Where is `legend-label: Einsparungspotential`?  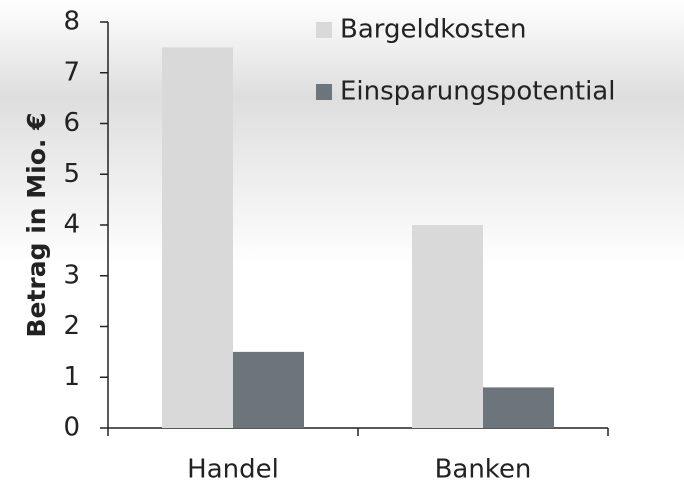
legend-label: Einsparungspotential is located at coordinates (477, 92).